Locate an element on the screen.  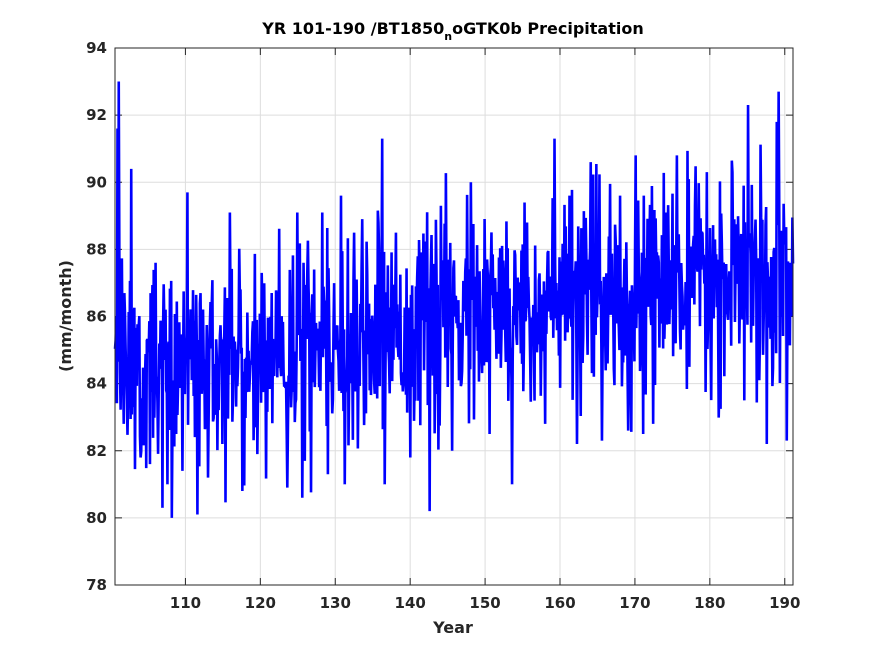
y-tick-label: 90 is located at coordinates (96, 182).